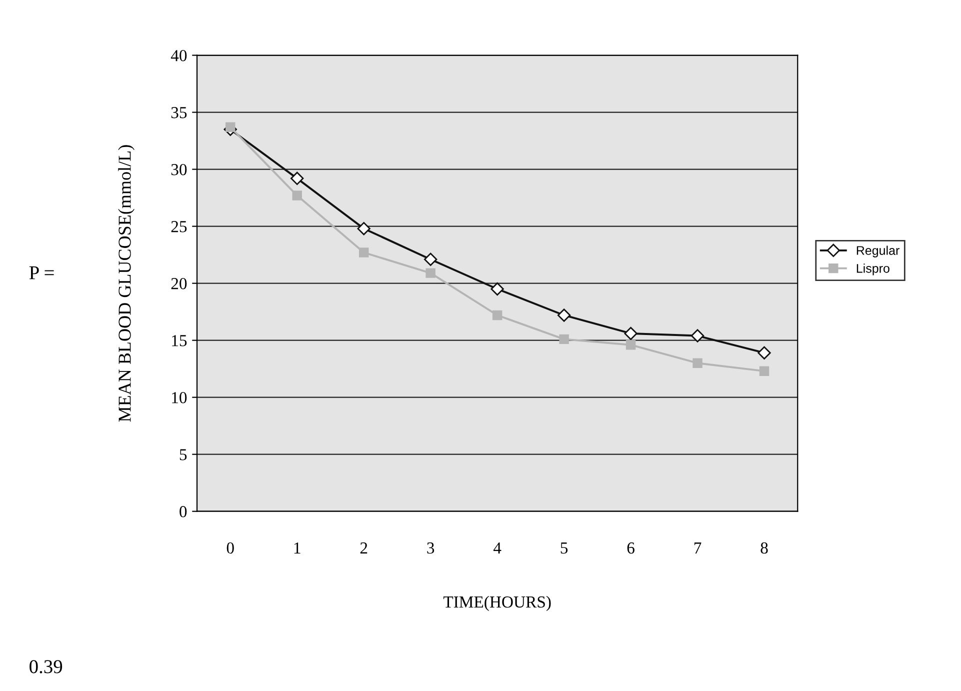  What do you see at coordinates (179, 284) in the screenshot?
I see `y-tick-label: 20` at bounding box center [179, 284].